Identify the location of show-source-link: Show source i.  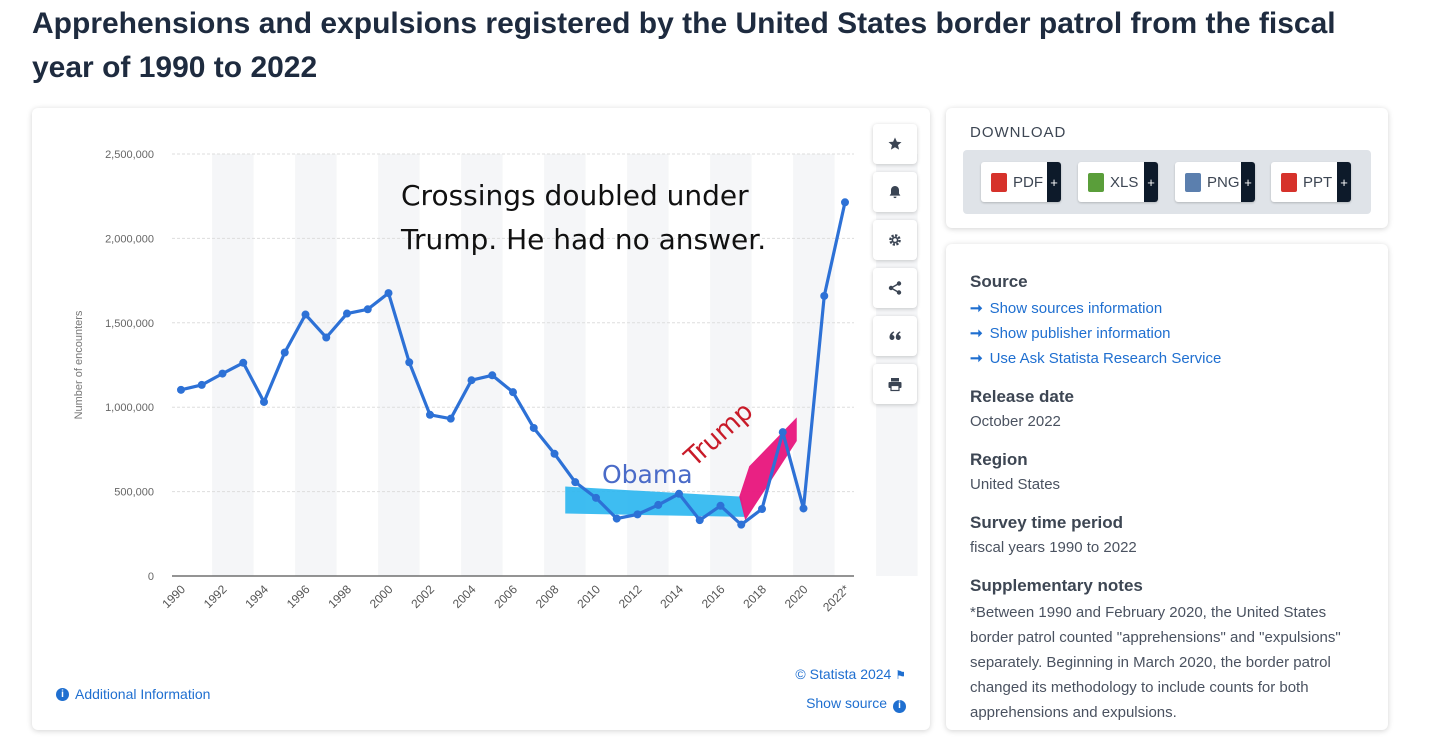
(850, 703).